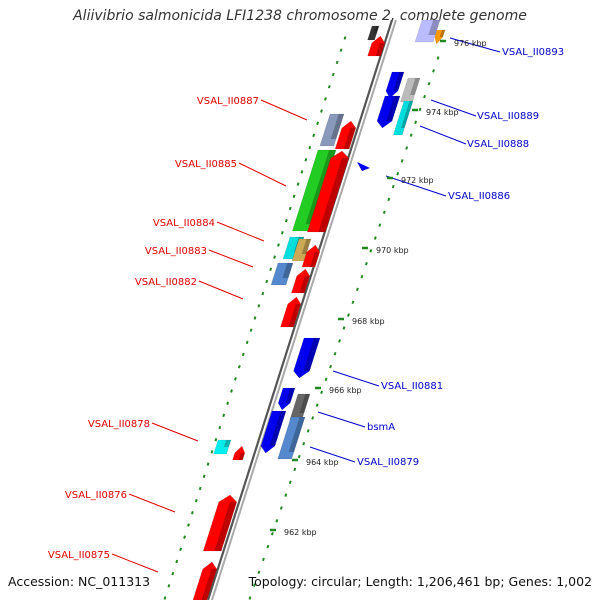  Describe the element at coordinates (392, 250) in the screenshot. I see `position-label: 970 kbp` at that location.